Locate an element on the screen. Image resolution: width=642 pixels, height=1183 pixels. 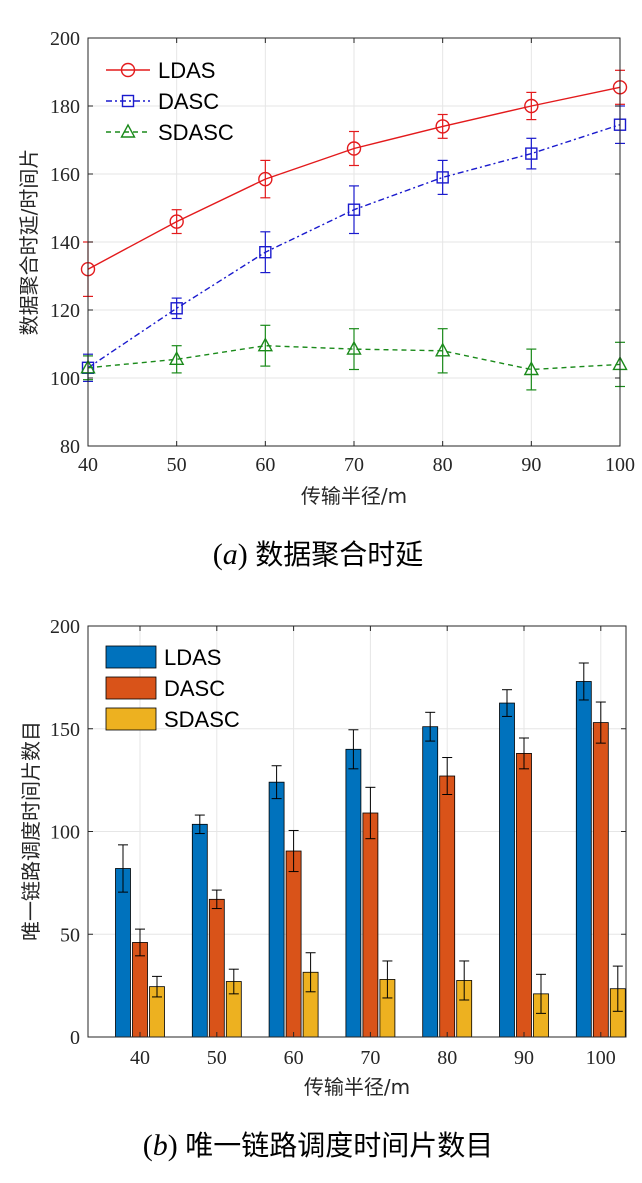
chart-b-caption-text: 唯一链路调度时间片数目 is located at coordinates (339, 1145).